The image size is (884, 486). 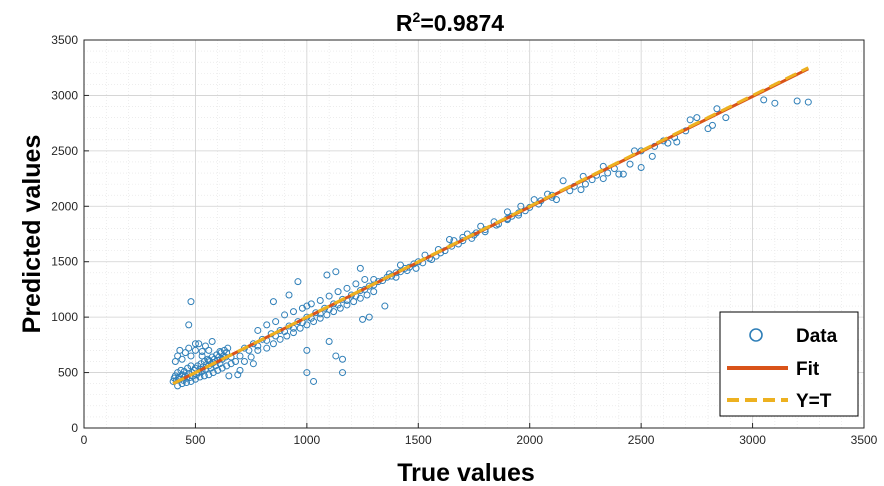 What do you see at coordinates (64, 317) in the screenshot?
I see `y-tick-label: 1000` at bounding box center [64, 317].